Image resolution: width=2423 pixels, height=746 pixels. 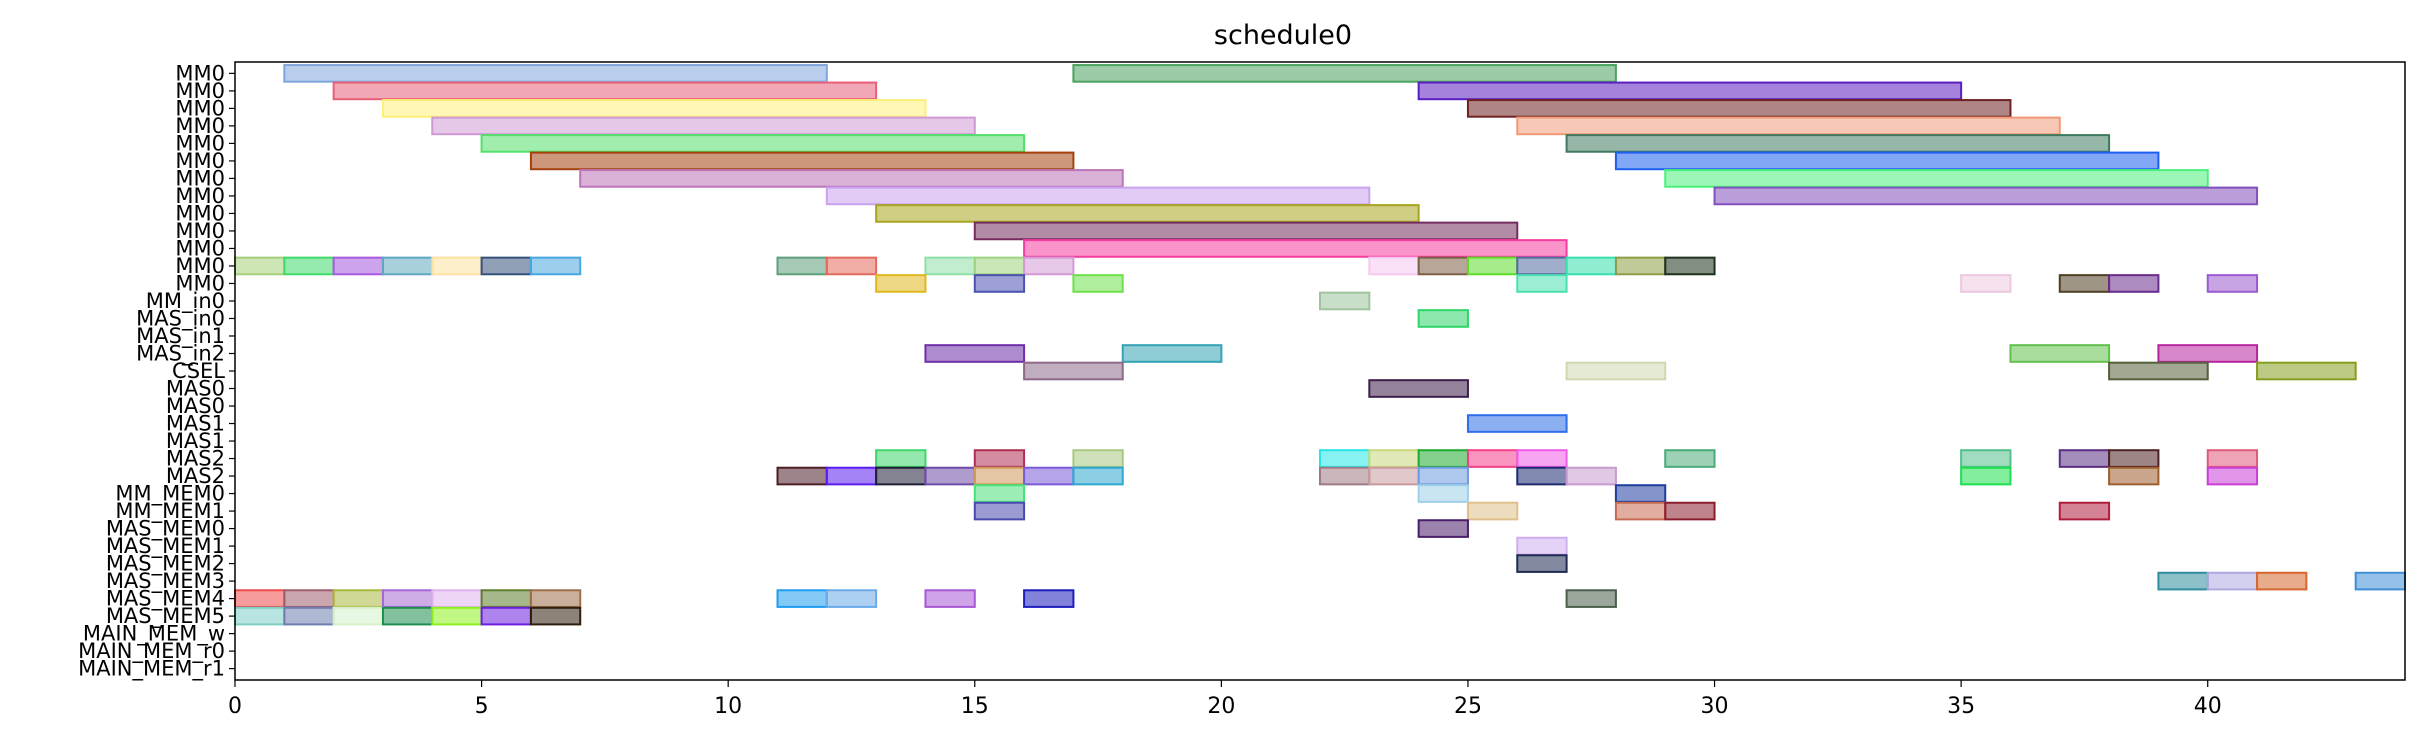 What do you see at coordinates (195, 424) in the screenshot?
I see `row-label-20: MAS1` at bounding box center [195, 424].